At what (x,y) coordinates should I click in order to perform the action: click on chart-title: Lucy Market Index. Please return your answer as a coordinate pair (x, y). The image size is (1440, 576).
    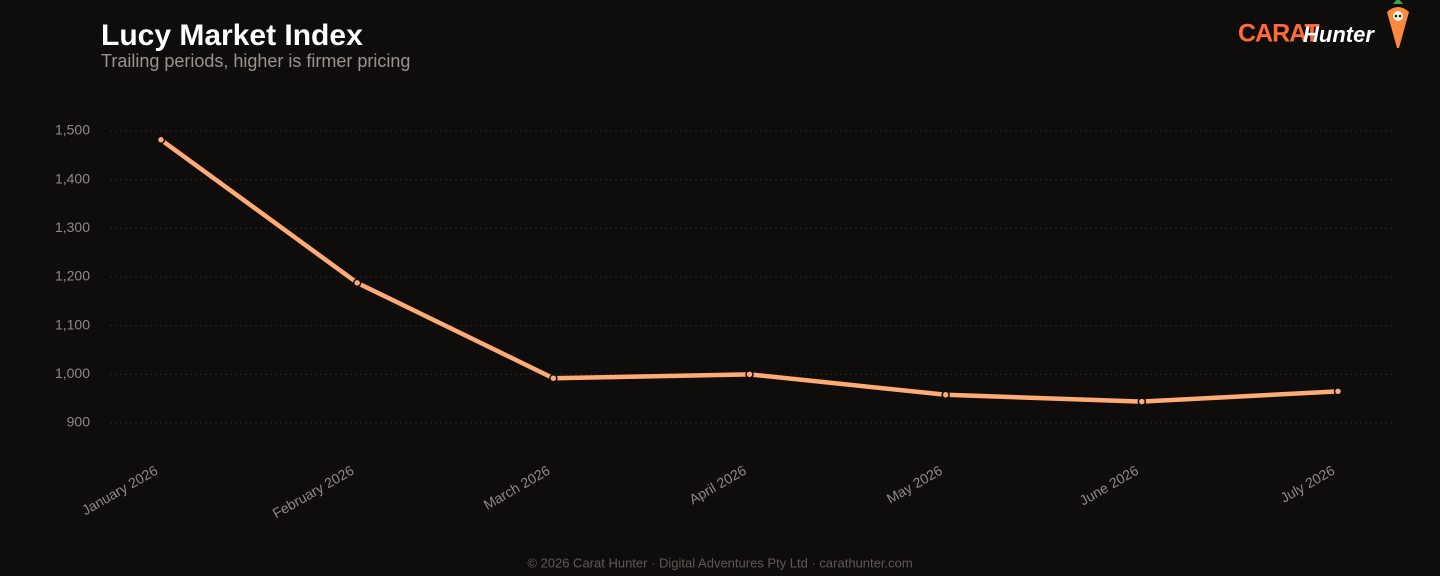
    Looking at the image, I should click on (232, 35).